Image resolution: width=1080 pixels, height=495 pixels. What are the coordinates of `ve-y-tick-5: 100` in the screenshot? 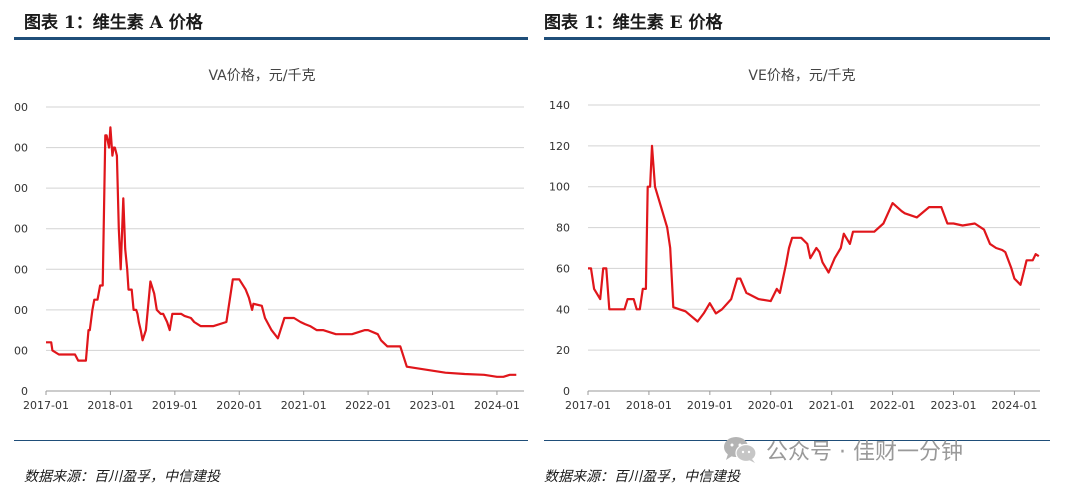 It's located at (559, 187).